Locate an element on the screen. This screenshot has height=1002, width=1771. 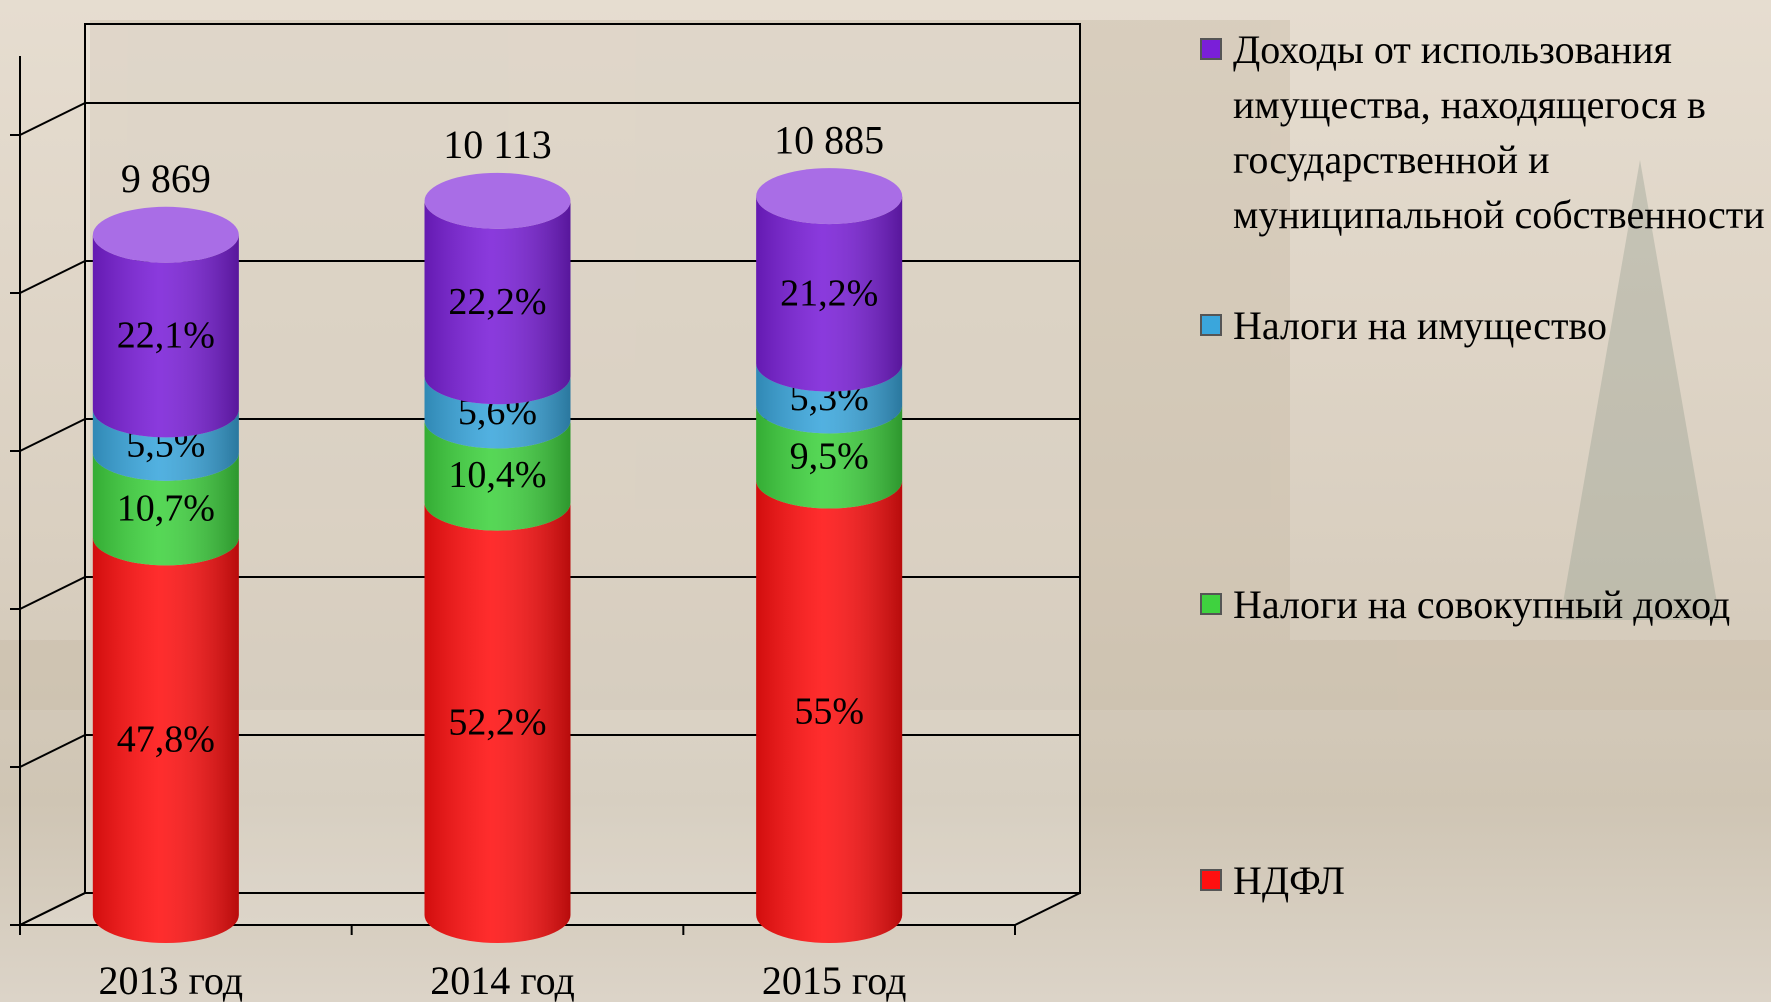
data-label: 52,2% is located at coordinates (497, 722).